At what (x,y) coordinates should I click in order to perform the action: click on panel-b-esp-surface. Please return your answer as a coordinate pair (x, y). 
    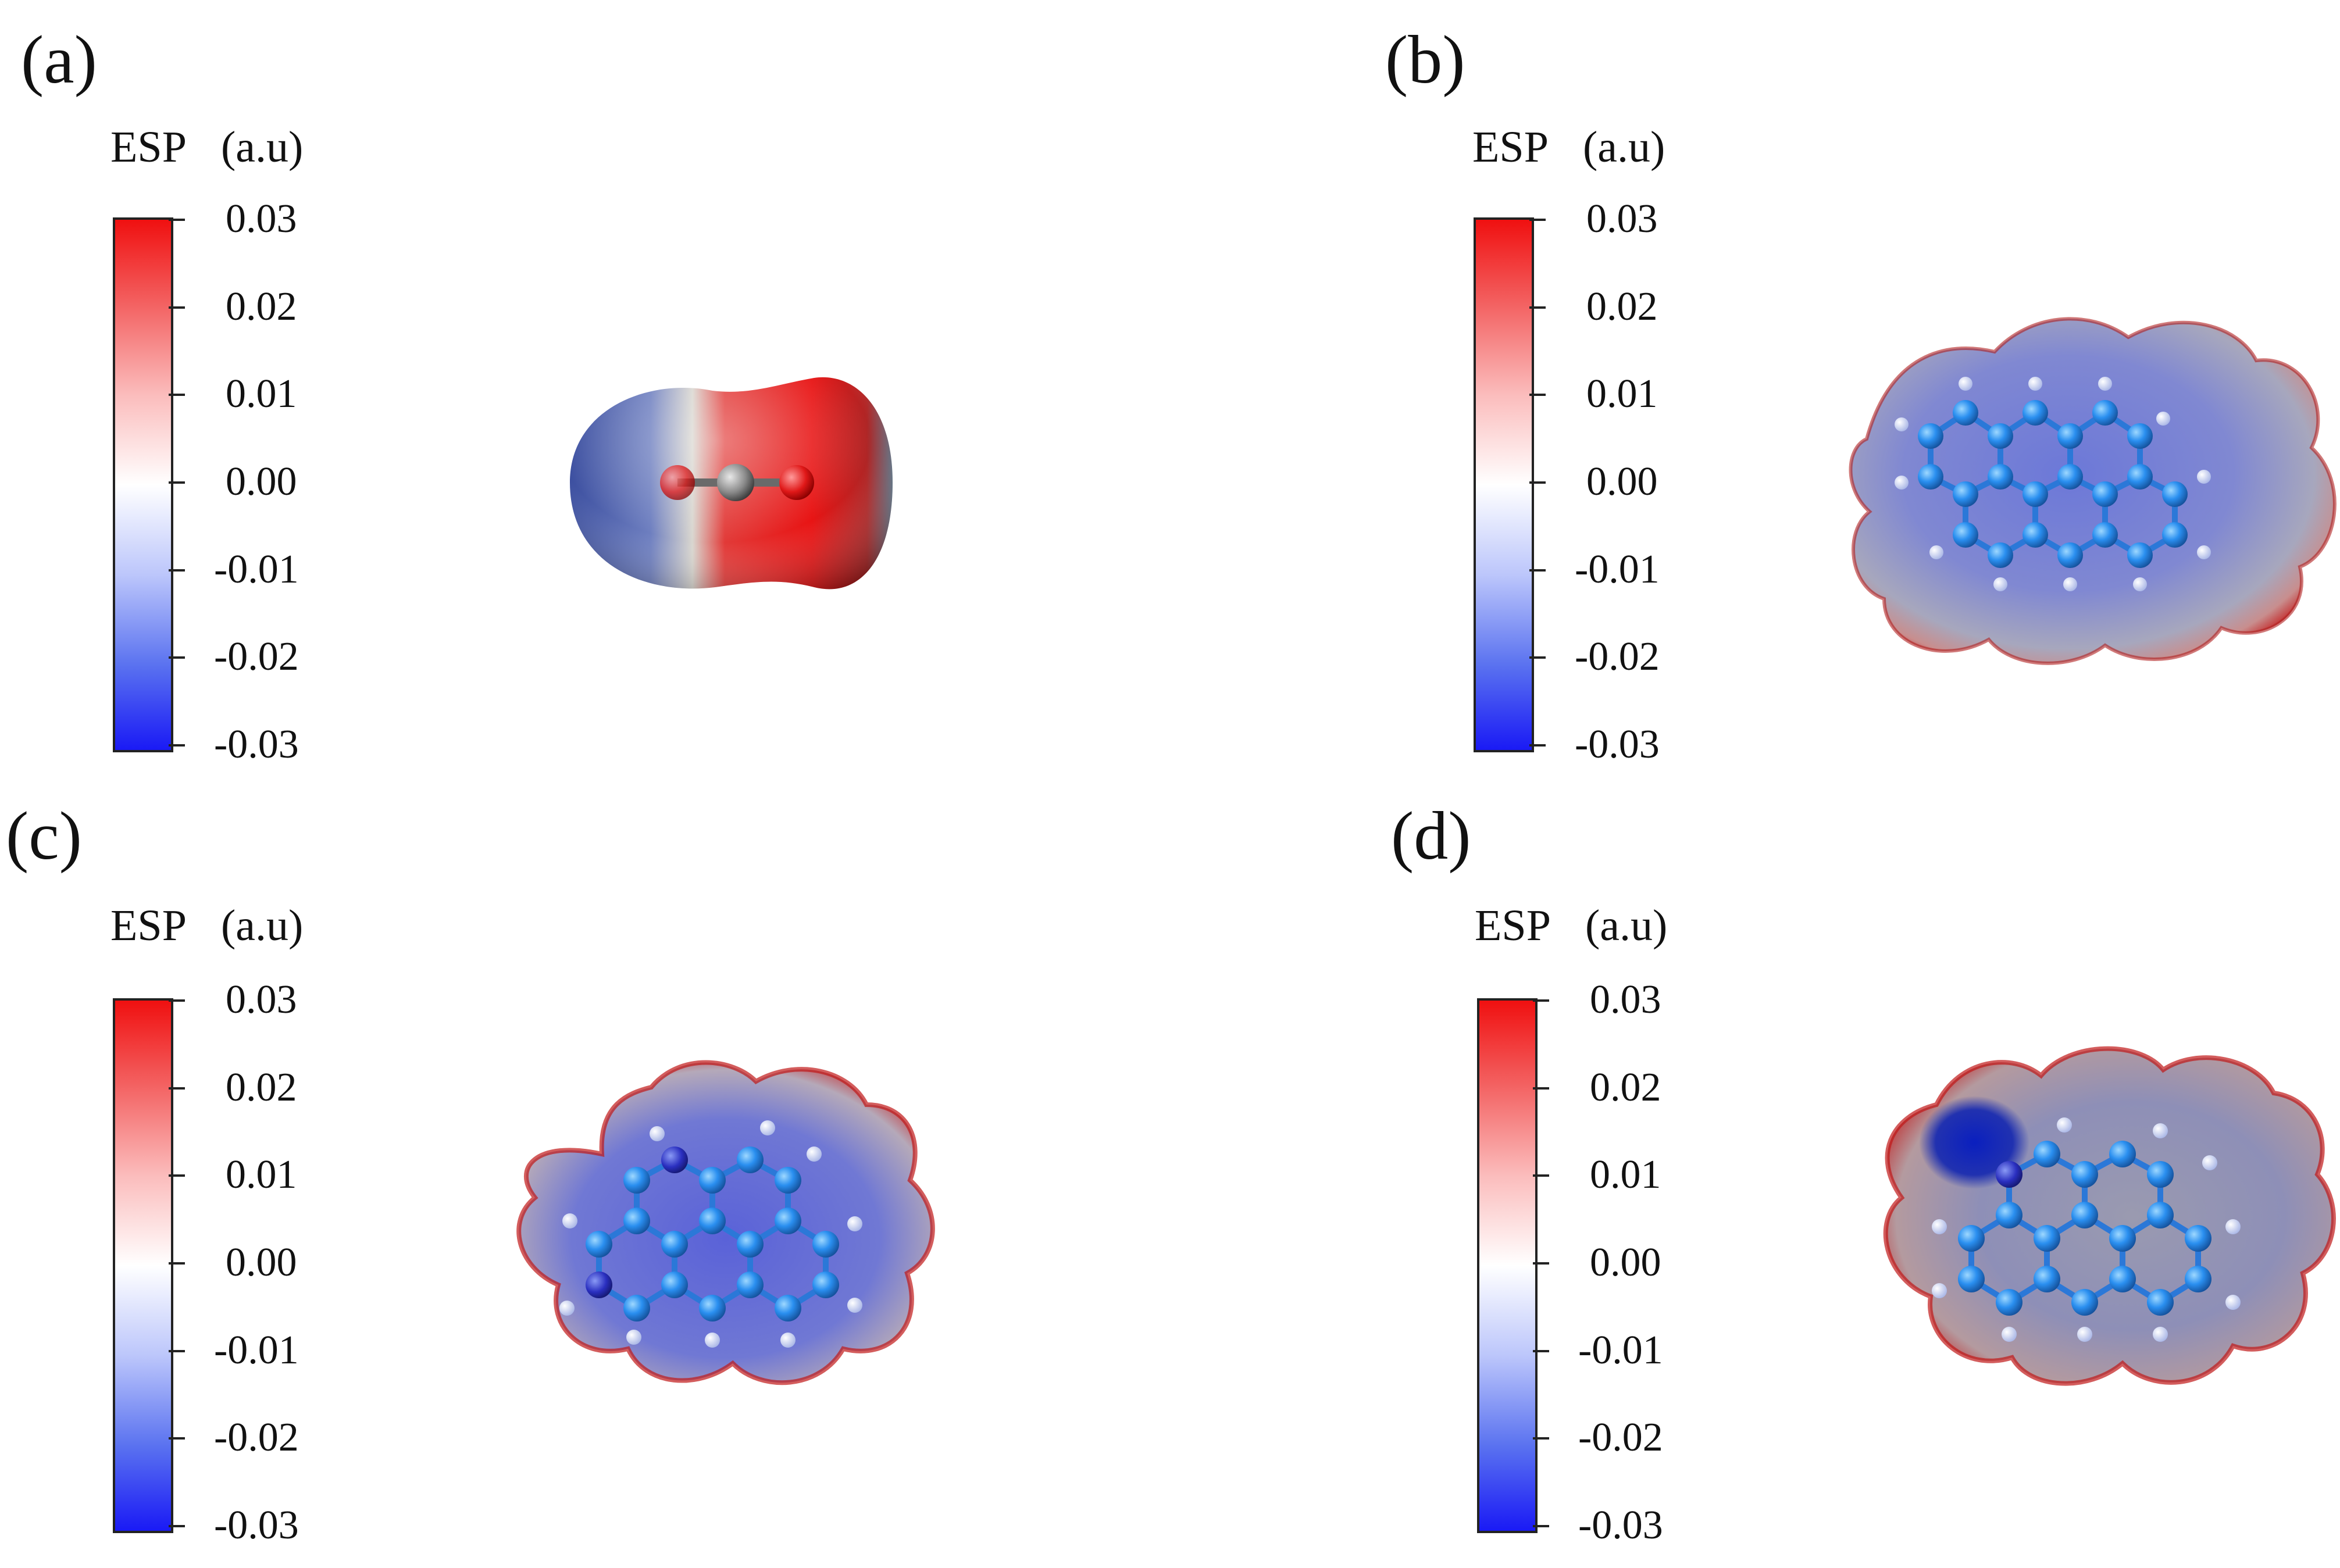
    Looking at the image, I should click on (2093, 491).